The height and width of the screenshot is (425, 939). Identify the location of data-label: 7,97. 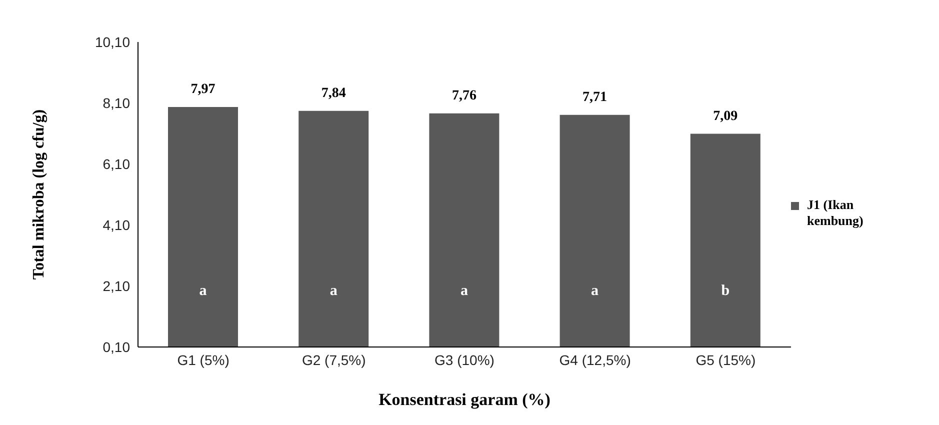
(203, 89).